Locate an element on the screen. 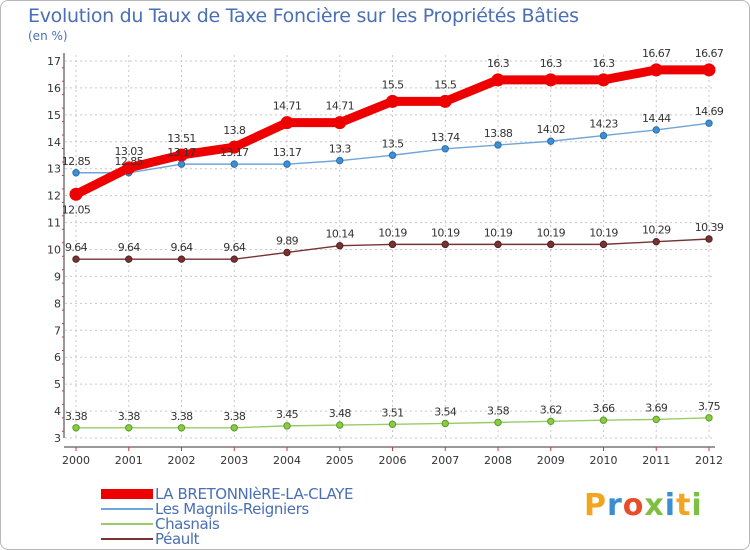  x-tick-label: 2007 is located at coordinates (445, 460).